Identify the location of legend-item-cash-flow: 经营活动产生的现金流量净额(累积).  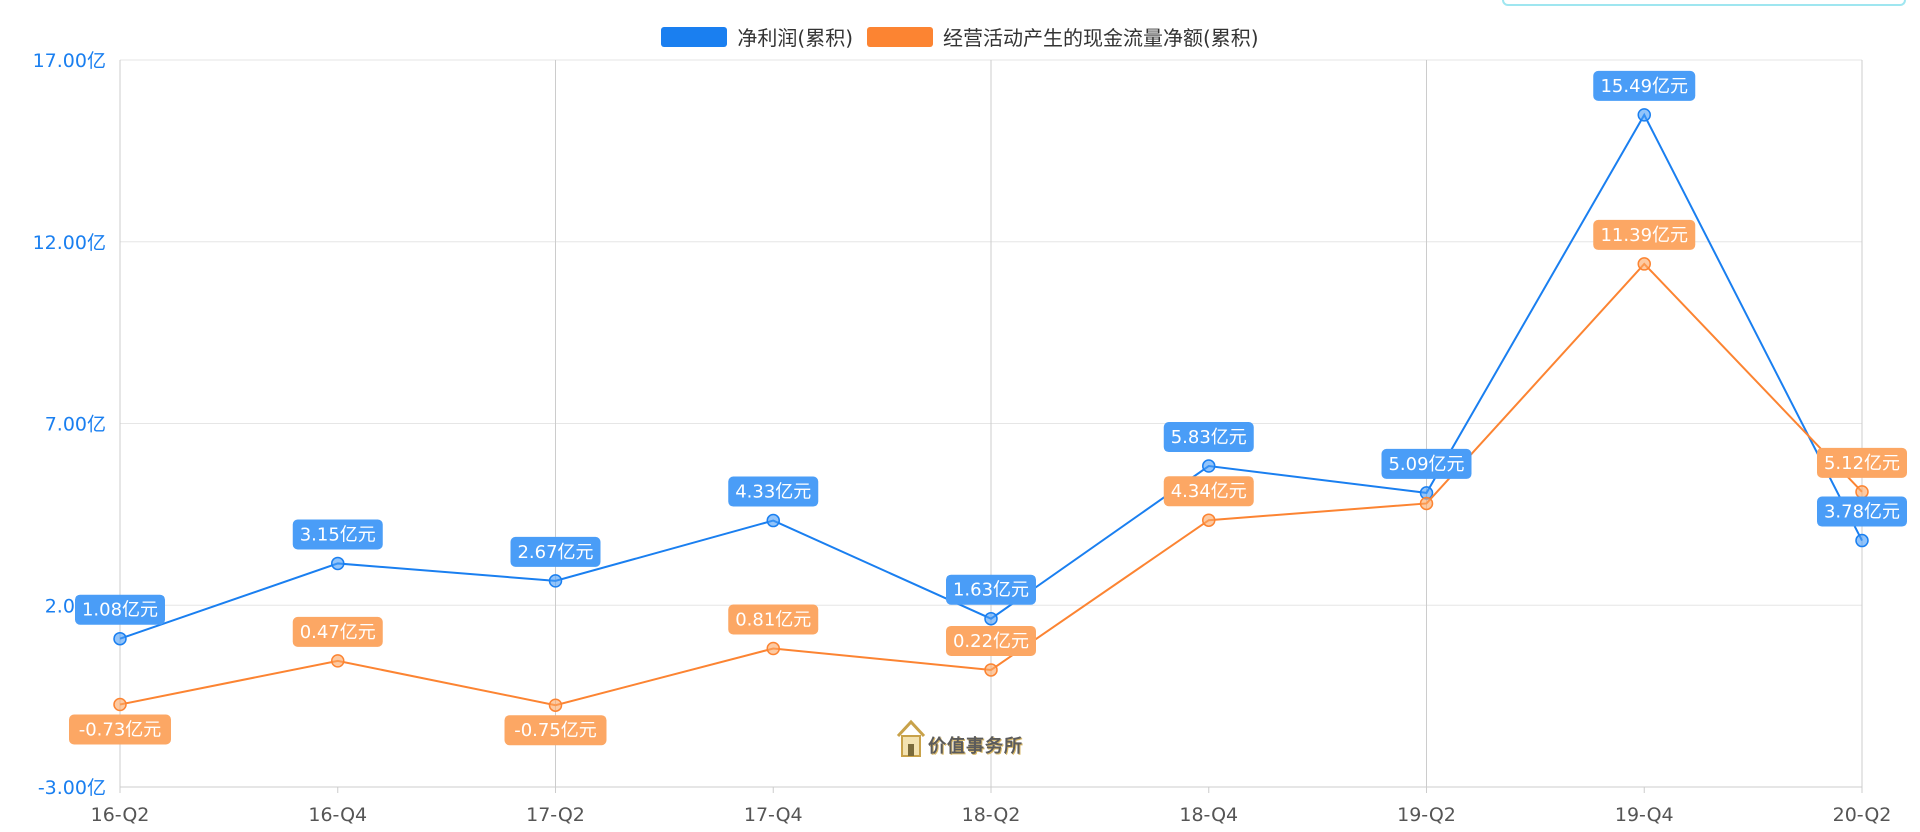
(1063, 36).